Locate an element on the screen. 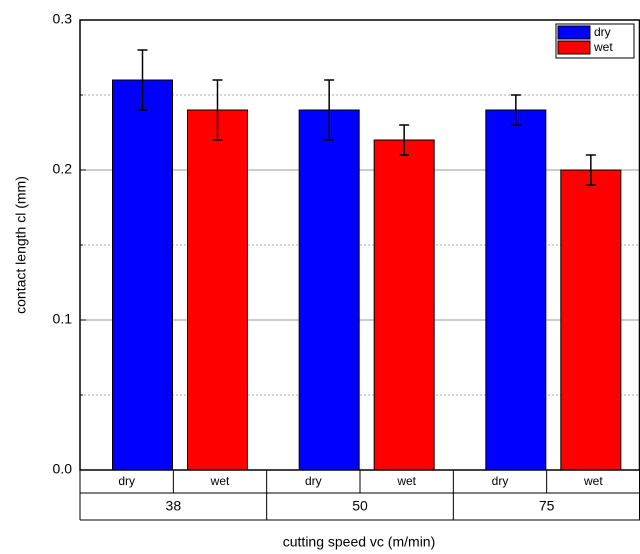 This screenshot has width=640, height=554. y-axis-label: contact length cl (mm) is located at coordinates (21, 245).